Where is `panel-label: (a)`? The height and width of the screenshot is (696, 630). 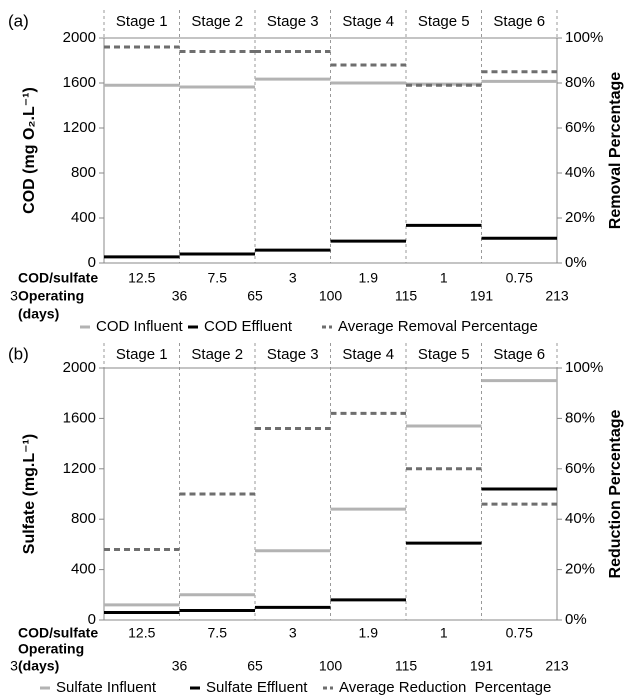 panel-label: (a) is located at coordinates (18, 20).